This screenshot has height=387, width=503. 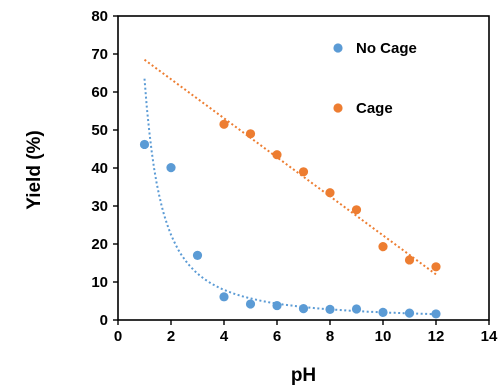 I want to click on y-tick-label: 50, so click(x=99, y=130).